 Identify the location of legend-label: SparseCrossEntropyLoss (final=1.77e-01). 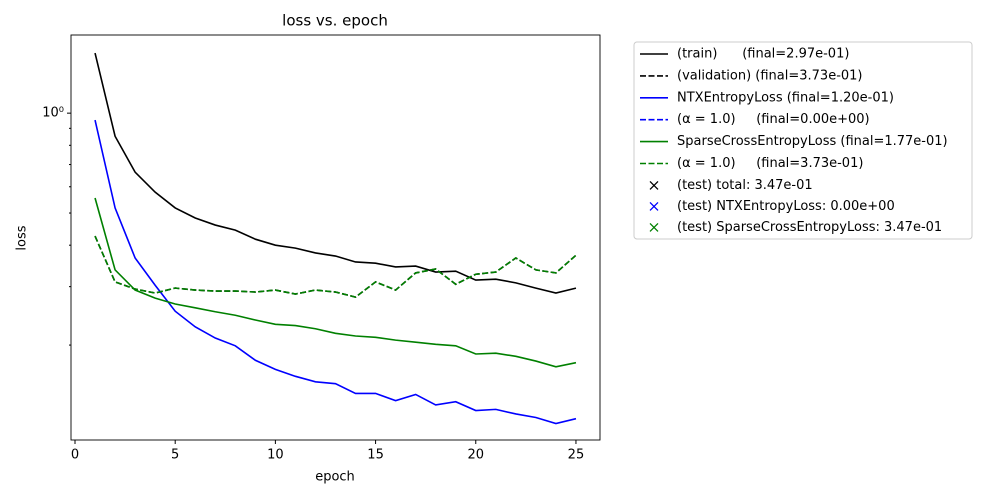
(812, 141).